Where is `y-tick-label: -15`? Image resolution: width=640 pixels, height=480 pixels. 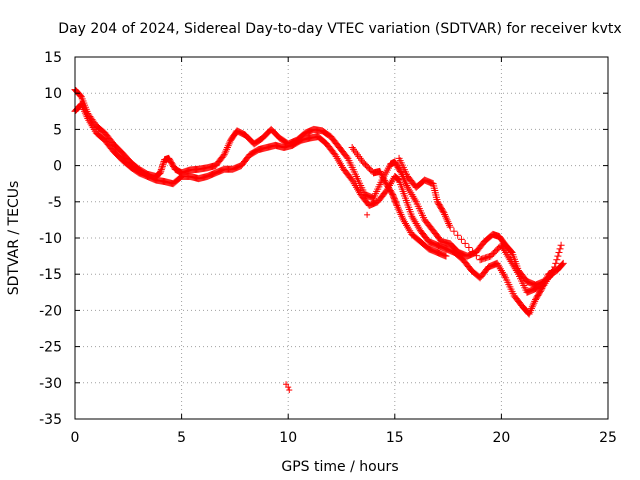
y-tick-label: -15 is located at coordinates (50, 275).